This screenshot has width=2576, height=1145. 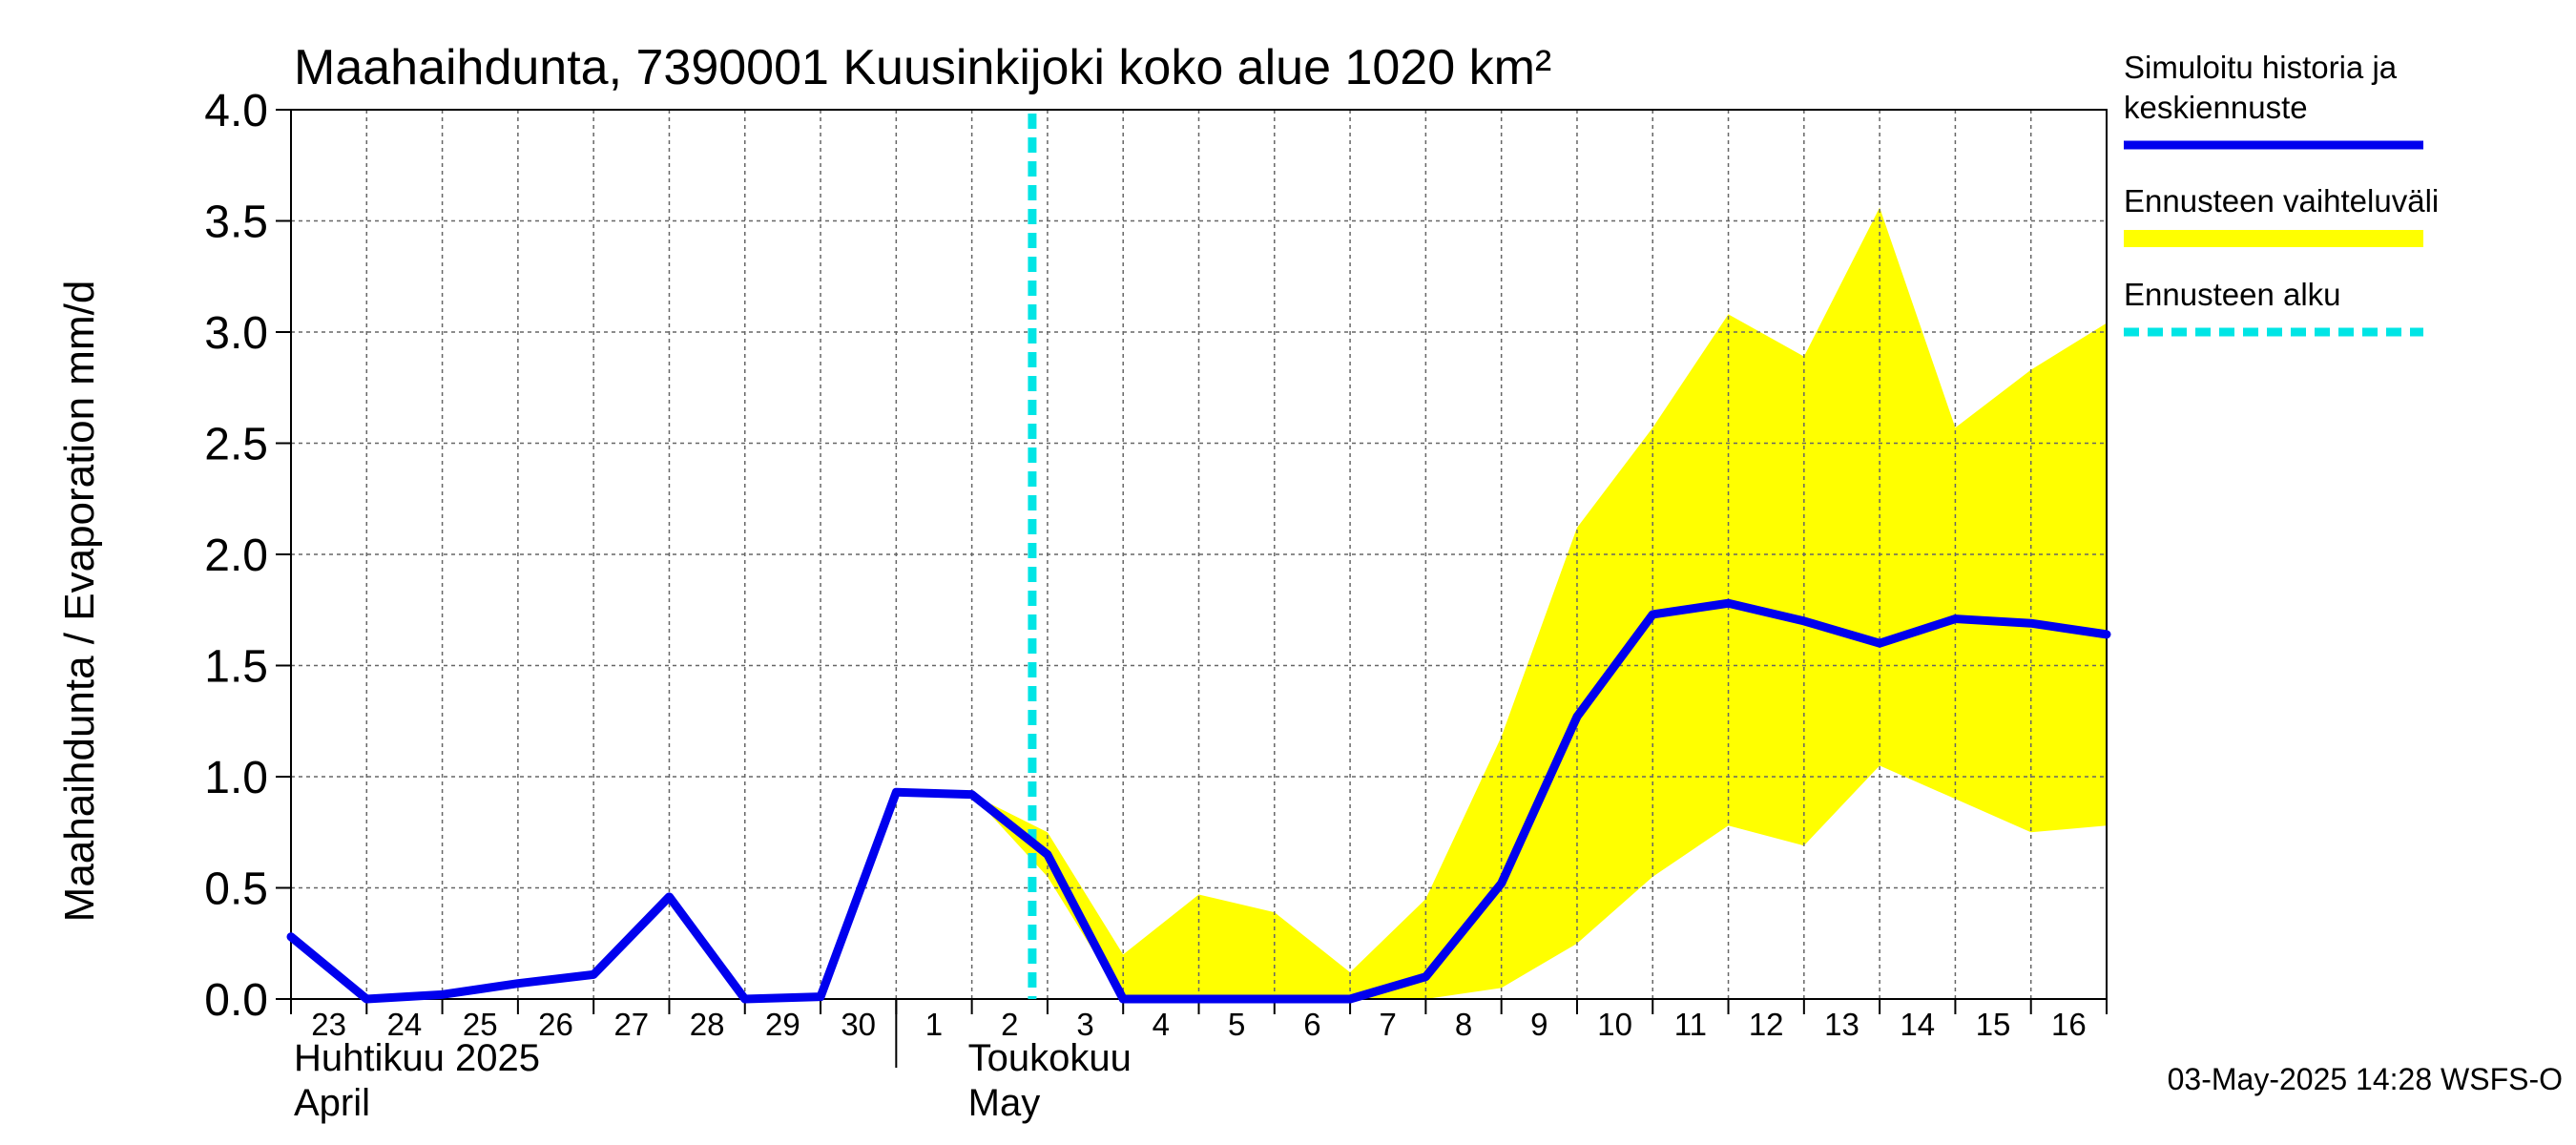 What do you see at coordinates (1614, 1025) in the screenshot?
I see `x-tick-label: 10` at bounding box center [1614, 1025].